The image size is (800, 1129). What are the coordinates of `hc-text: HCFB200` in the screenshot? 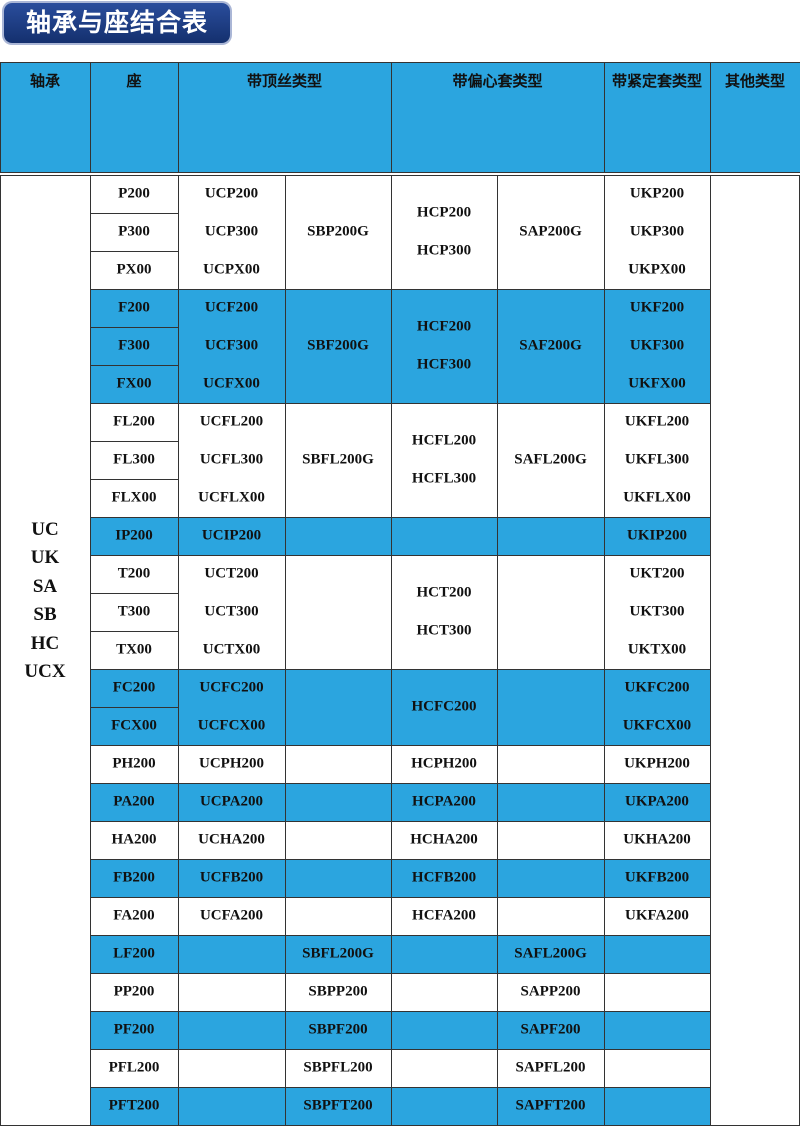 It's located at (444, 877).